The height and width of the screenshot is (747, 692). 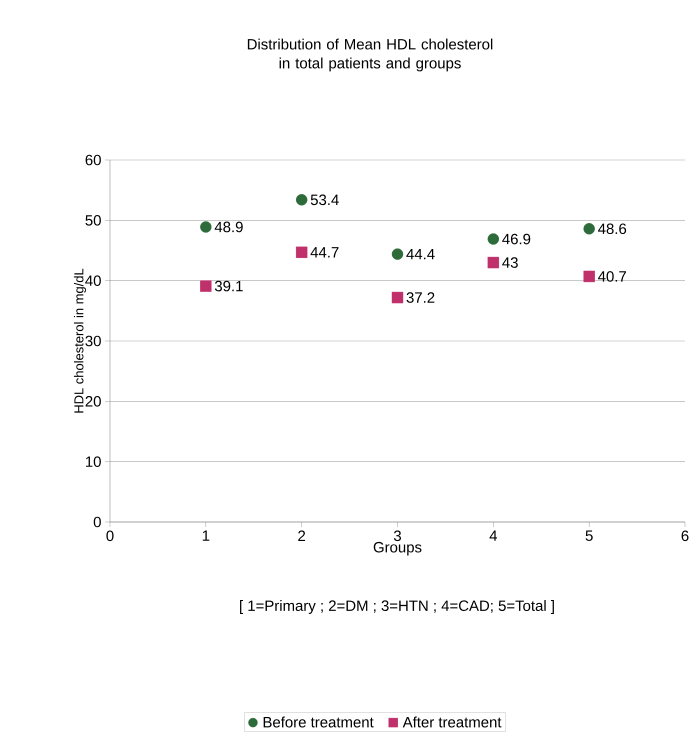 What do you see at coordinates (370, 55) in the screenshot?
I see `chart-title: Distribution of Mean HDL cholesterol in total patients and groups` at bounding box center [370, 55].